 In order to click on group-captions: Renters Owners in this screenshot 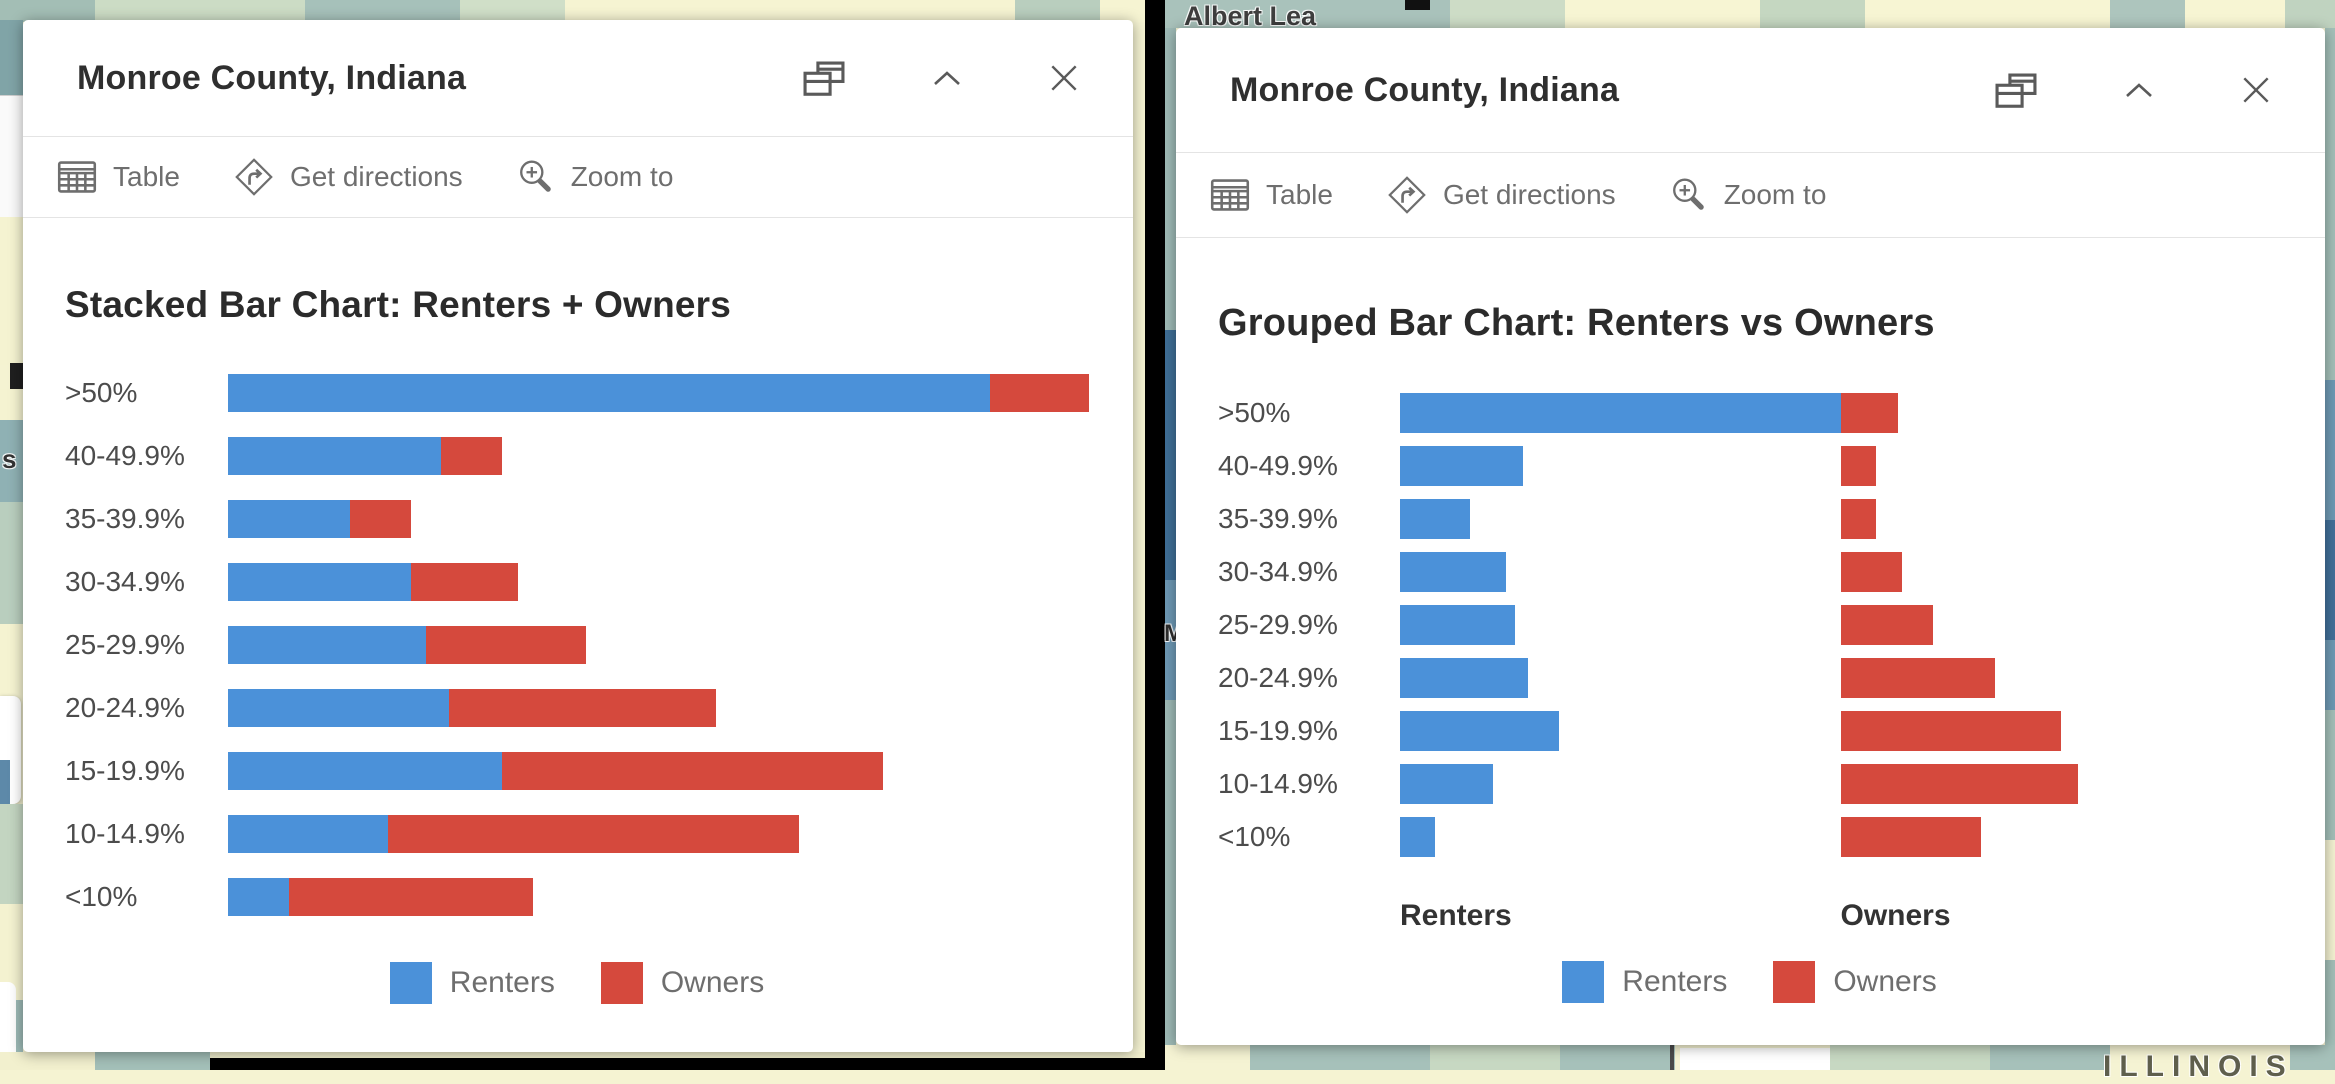, I will do `click(1749, 916)`.